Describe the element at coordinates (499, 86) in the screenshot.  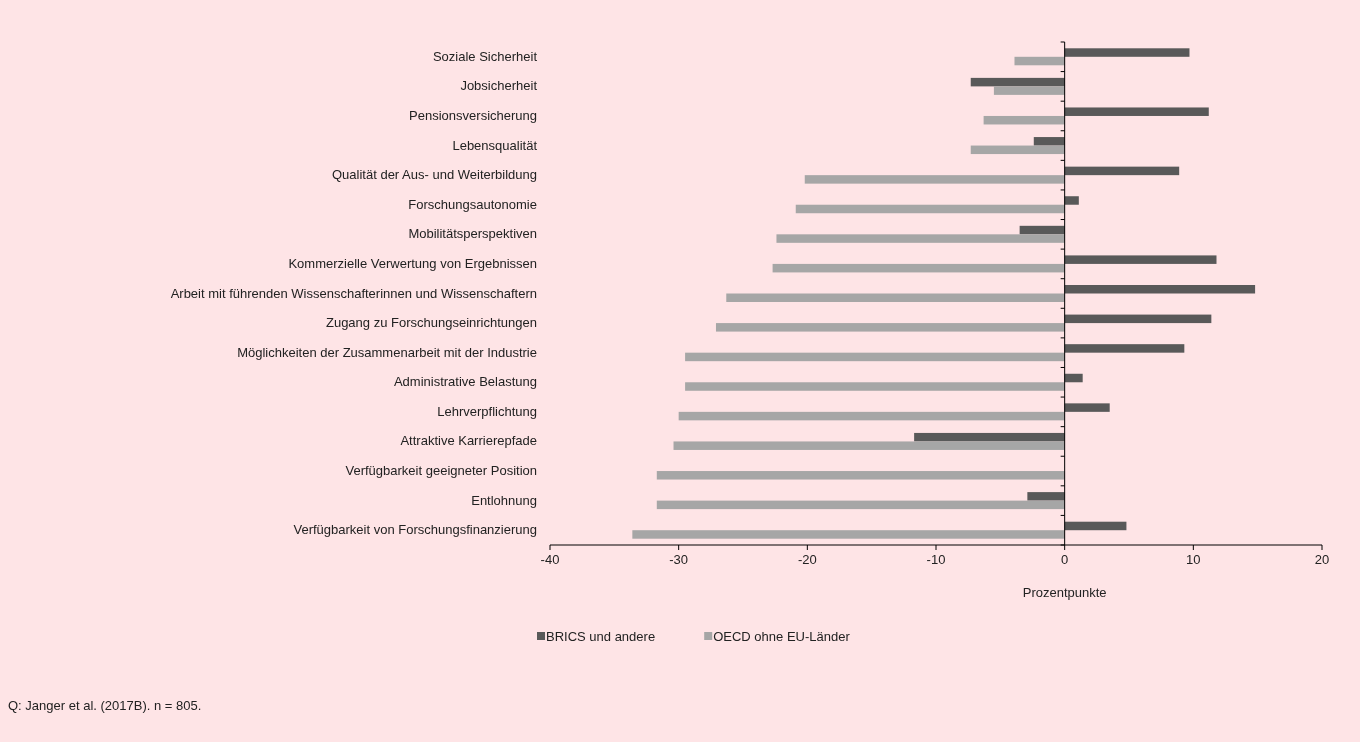
I see `y-tick-label: Jobsicherheit` at that location.